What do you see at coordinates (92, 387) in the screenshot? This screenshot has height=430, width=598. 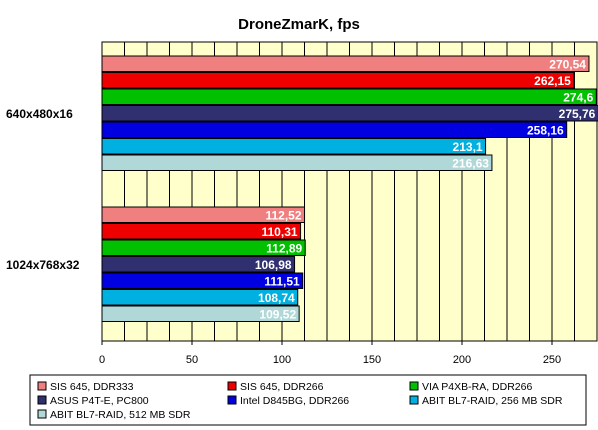 I see `legend-label: SIS 645, DDR333` at bounding box center [92, 387].